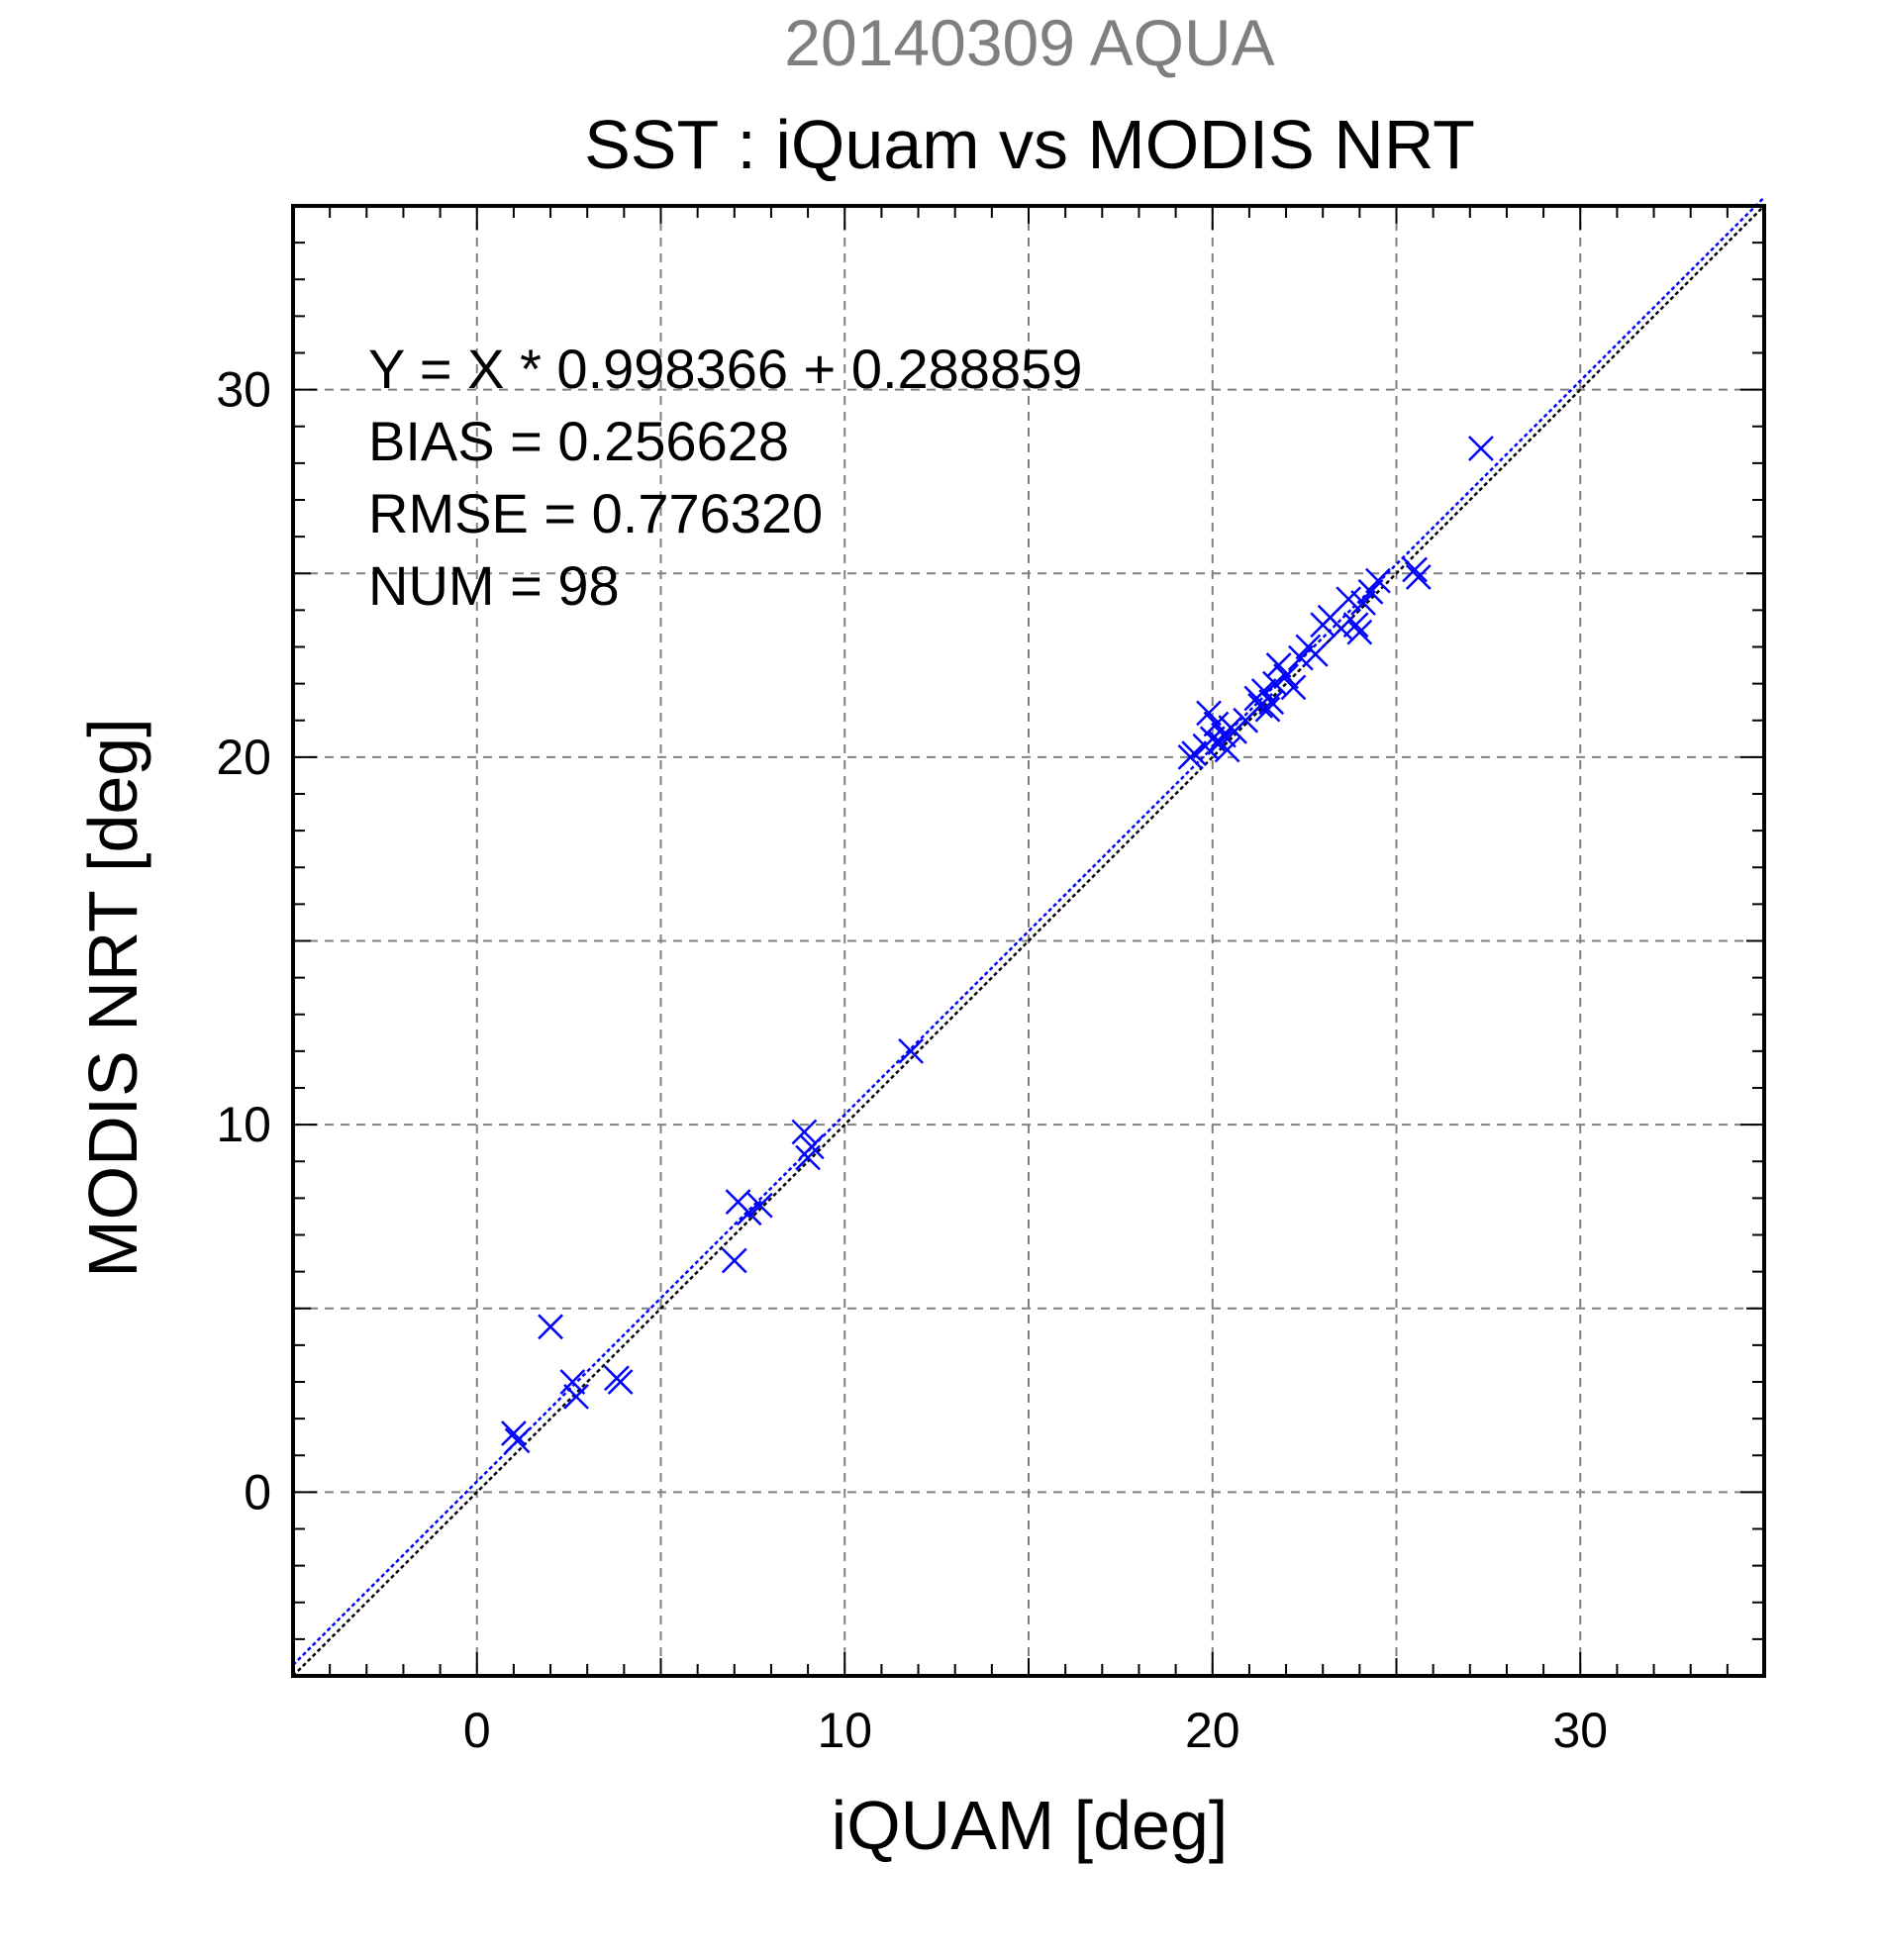 Image resolution: width=1881 pixels, height=1960 pixels. Describe the element at coordinates (1030, 1825) in the screenshot. I see `x-axis-label: iQUAM [deg]` at that location.